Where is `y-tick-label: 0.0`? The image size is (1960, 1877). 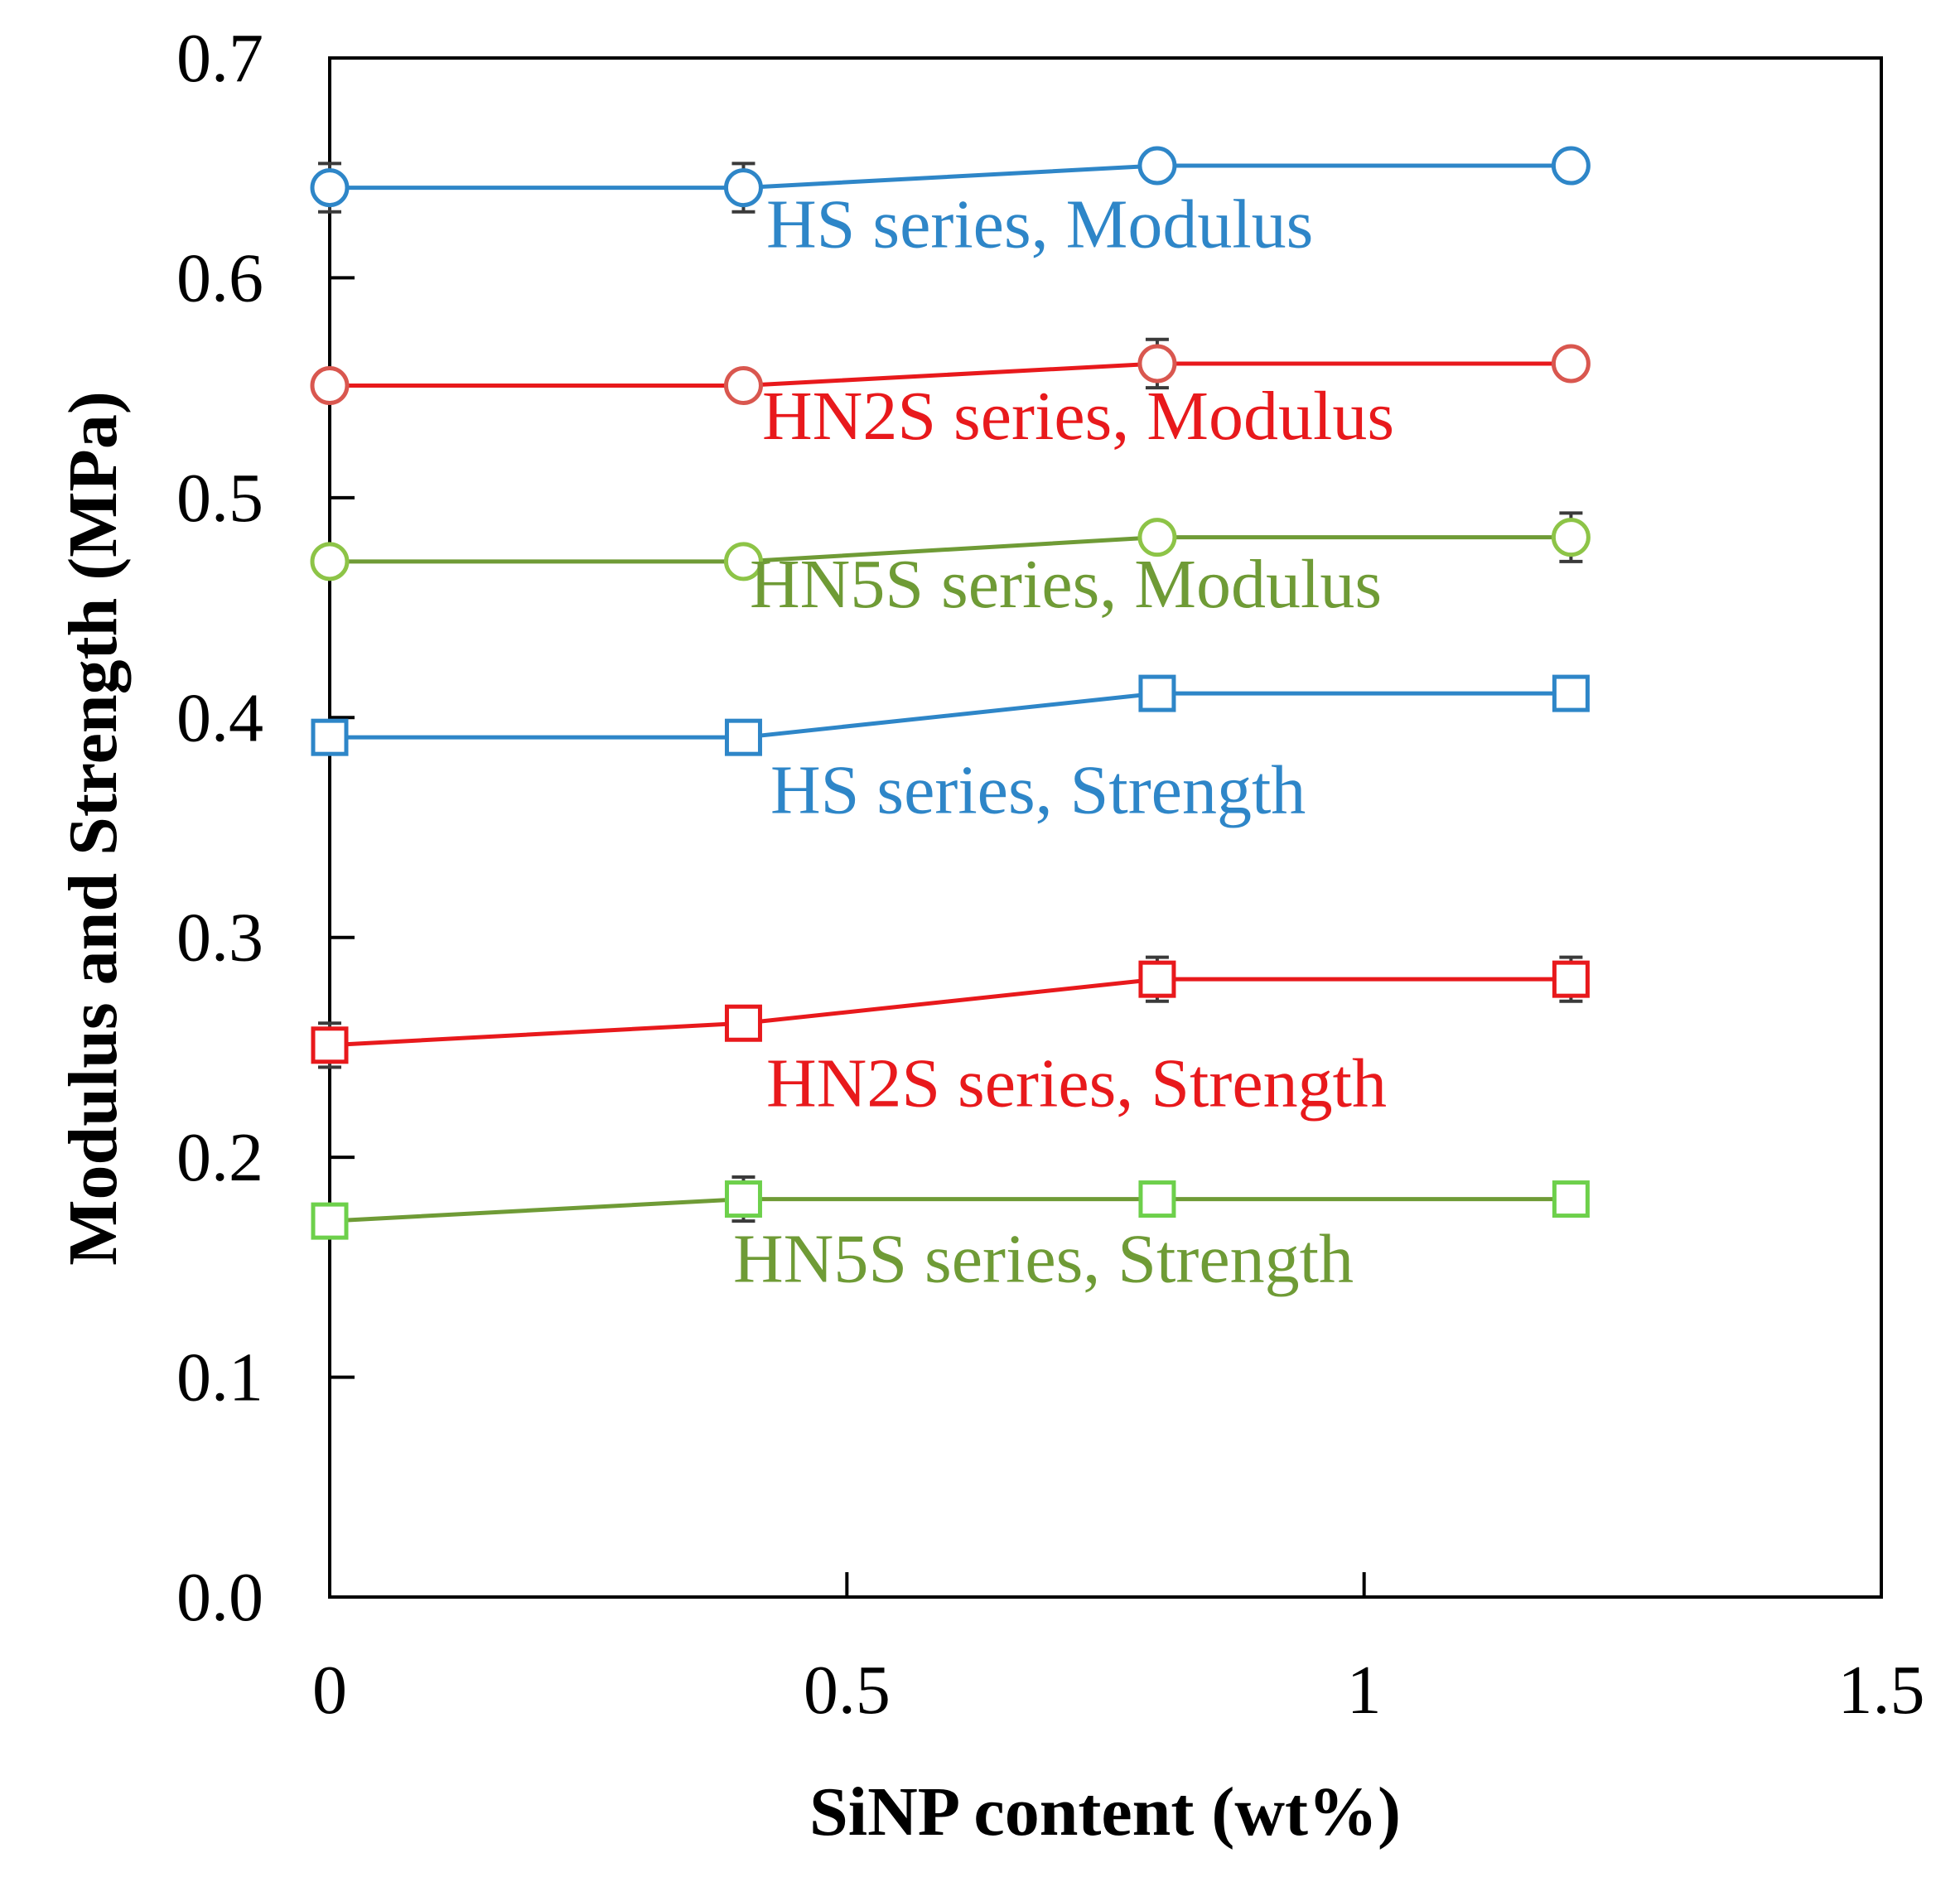 y-tick-label: 0.0 is located at coordinates (219, 1597).